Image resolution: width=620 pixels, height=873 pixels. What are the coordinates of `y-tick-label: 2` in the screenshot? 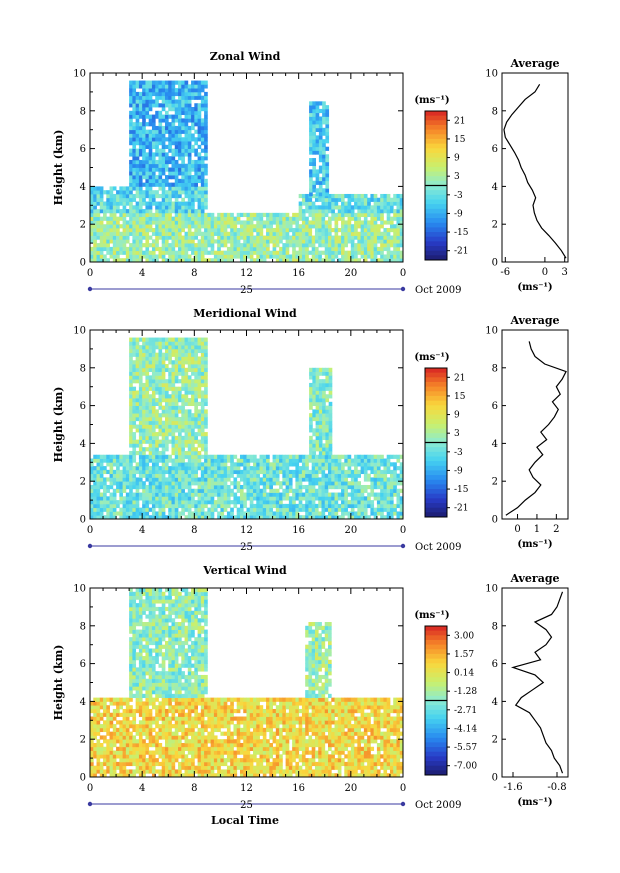 It's located at (83, 225).